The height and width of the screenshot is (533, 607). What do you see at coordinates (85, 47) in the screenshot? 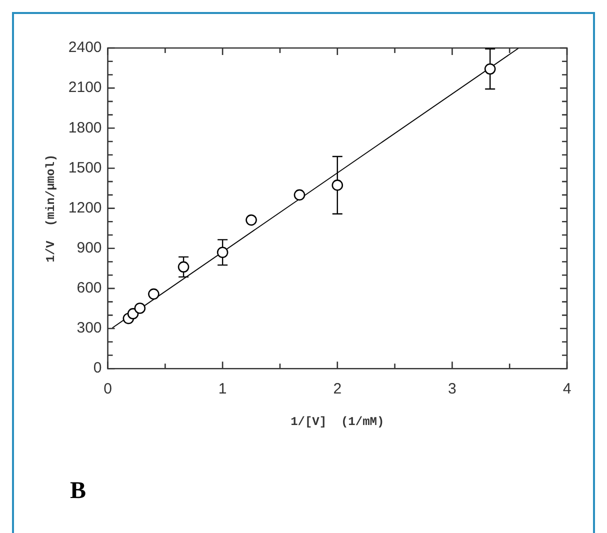
I see `y-tick-label: 2400` at bounding box center [85, 47].